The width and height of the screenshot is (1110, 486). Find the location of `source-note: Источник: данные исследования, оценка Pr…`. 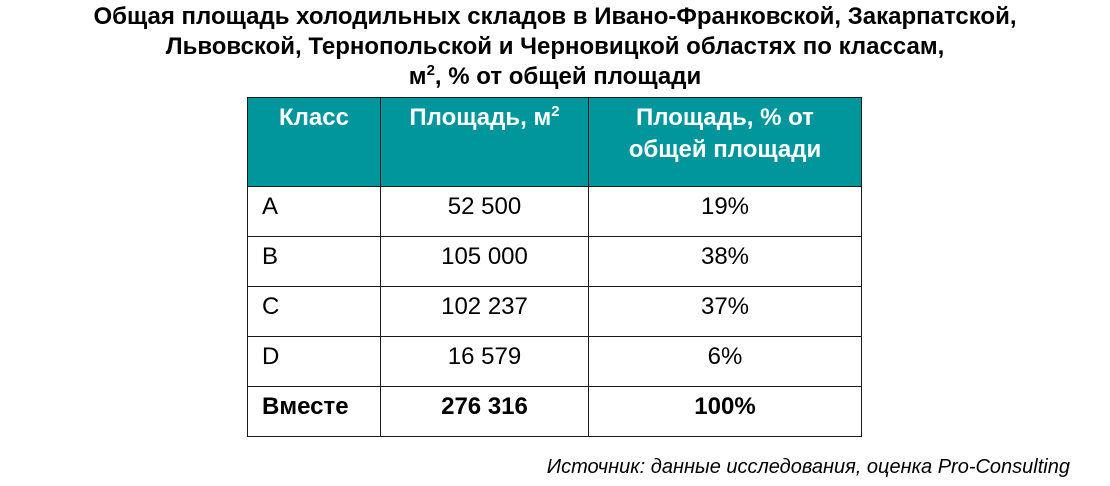

source-note: Источник: данные исследования, оценка Pr… is located at coordinates (808, 467).